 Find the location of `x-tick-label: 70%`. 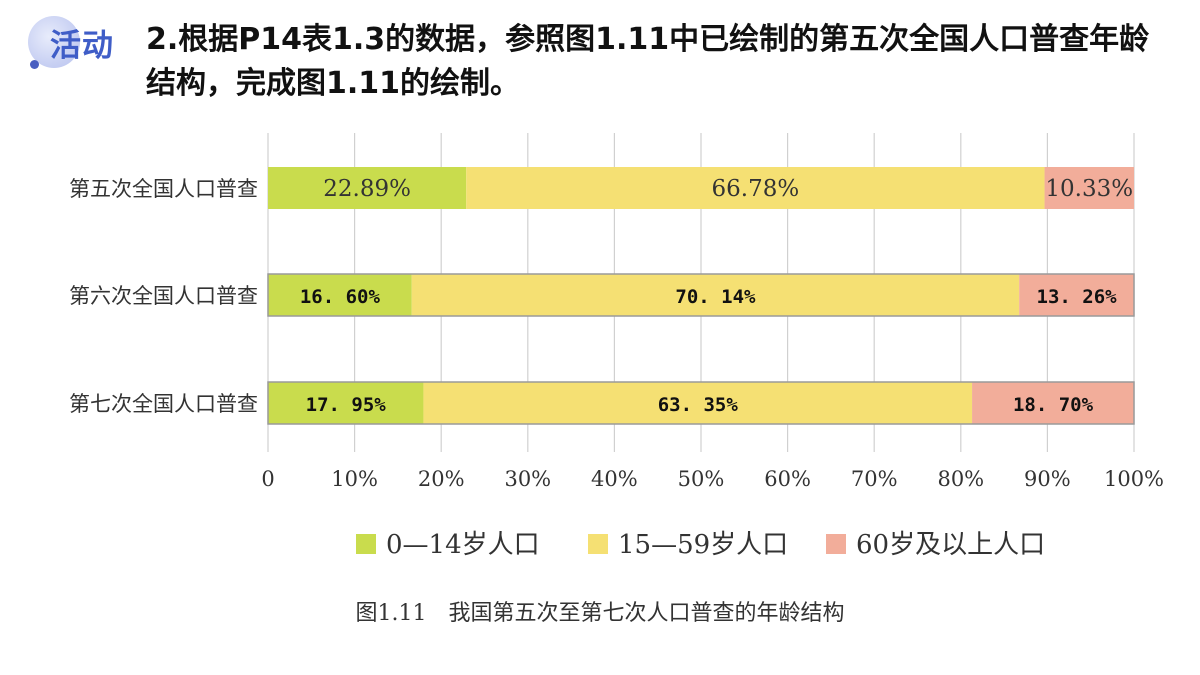

x-tick-label: 70% is located at coordinates (874, 479).